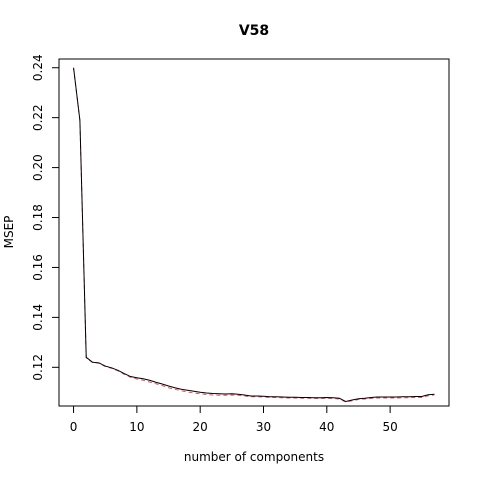  What do you see at coordinates (74, 427) in the screenshot?
I see `x-tick-label: 0` at bounding box center [74, 427].